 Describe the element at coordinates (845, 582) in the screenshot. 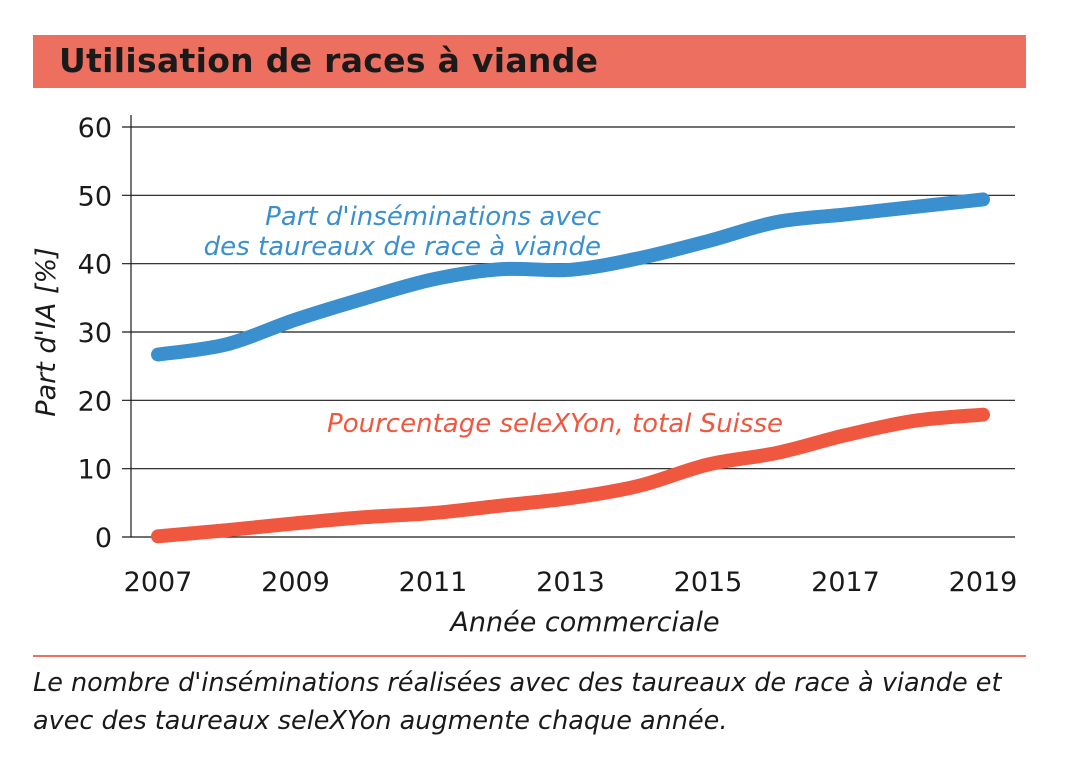

I see `x-tick-label: 2017` at that location.